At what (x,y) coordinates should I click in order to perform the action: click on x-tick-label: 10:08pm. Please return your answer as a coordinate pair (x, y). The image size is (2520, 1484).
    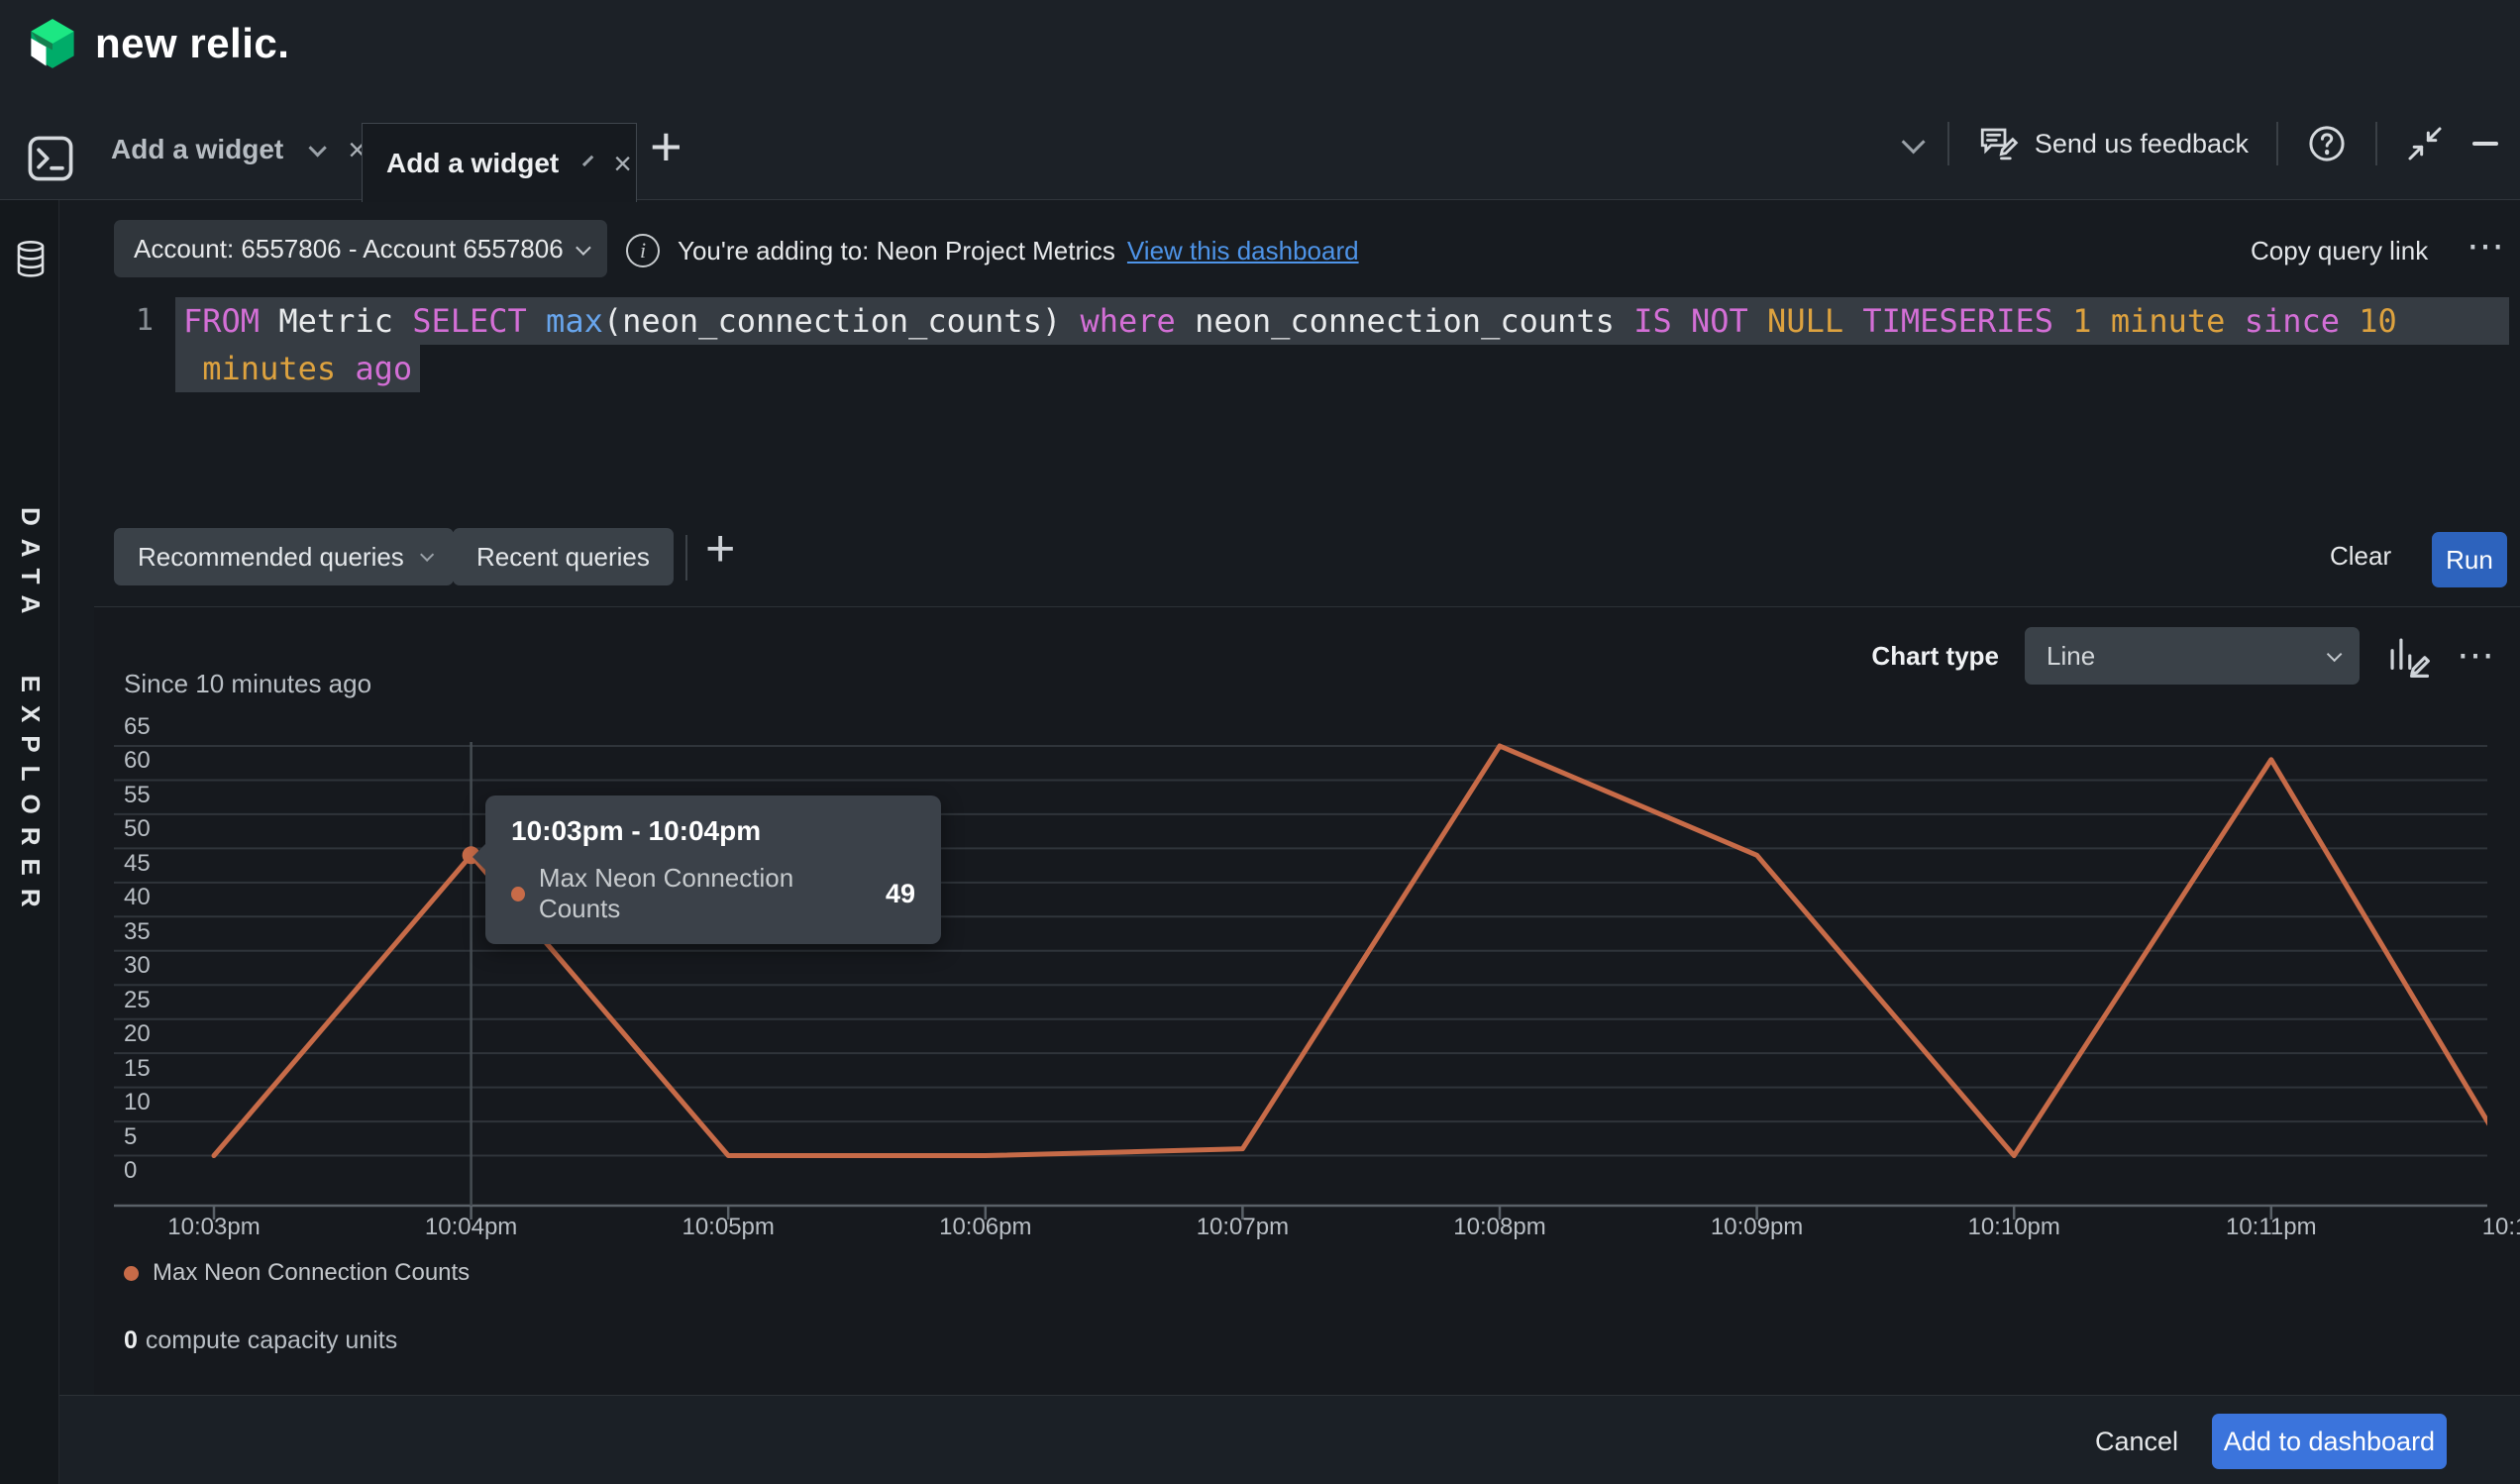
    Looking at the image, I should click on (1499, 1227).